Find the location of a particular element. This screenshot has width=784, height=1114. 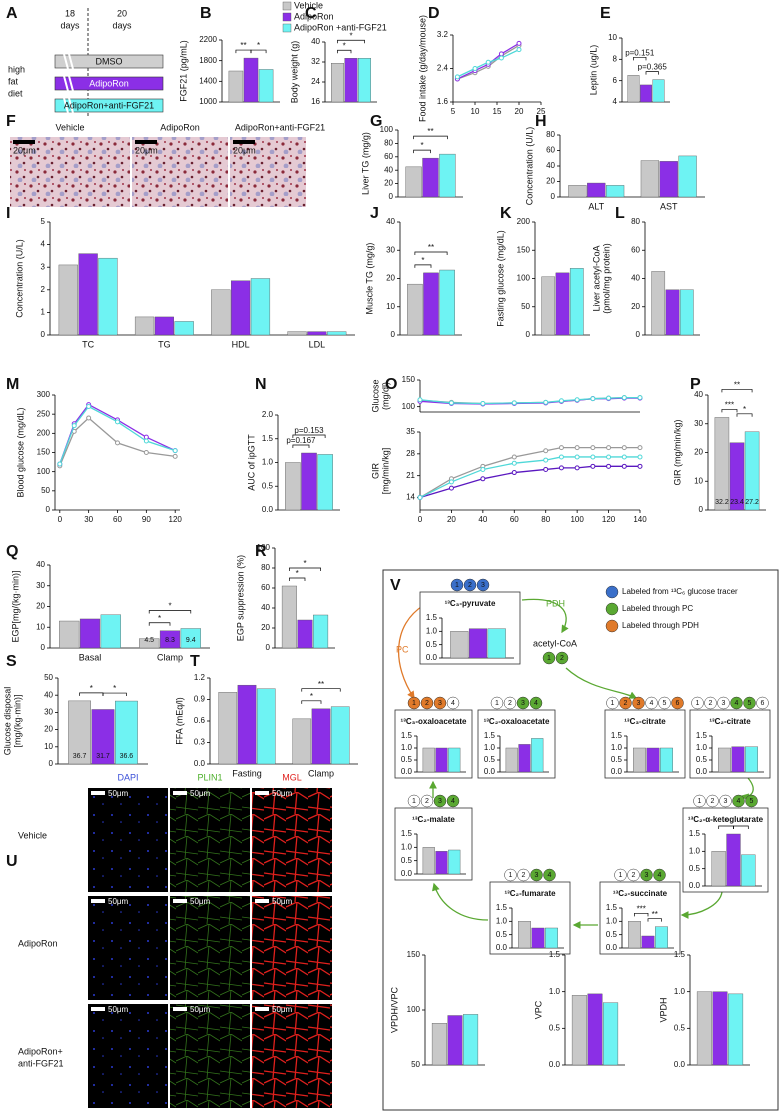

legend-label: Labeled from ¹³C₆ glucose tracer is located at coordinates (680, 591).